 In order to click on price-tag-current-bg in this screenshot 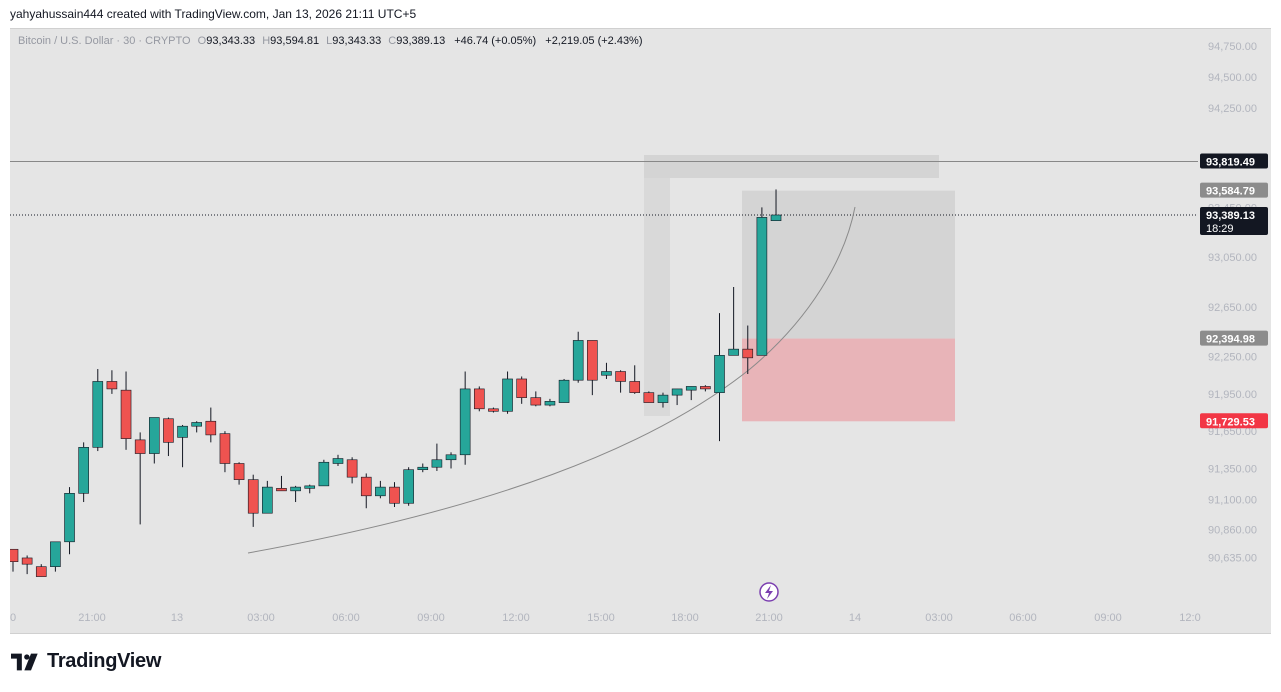, I will do `click(1234, 221)`.